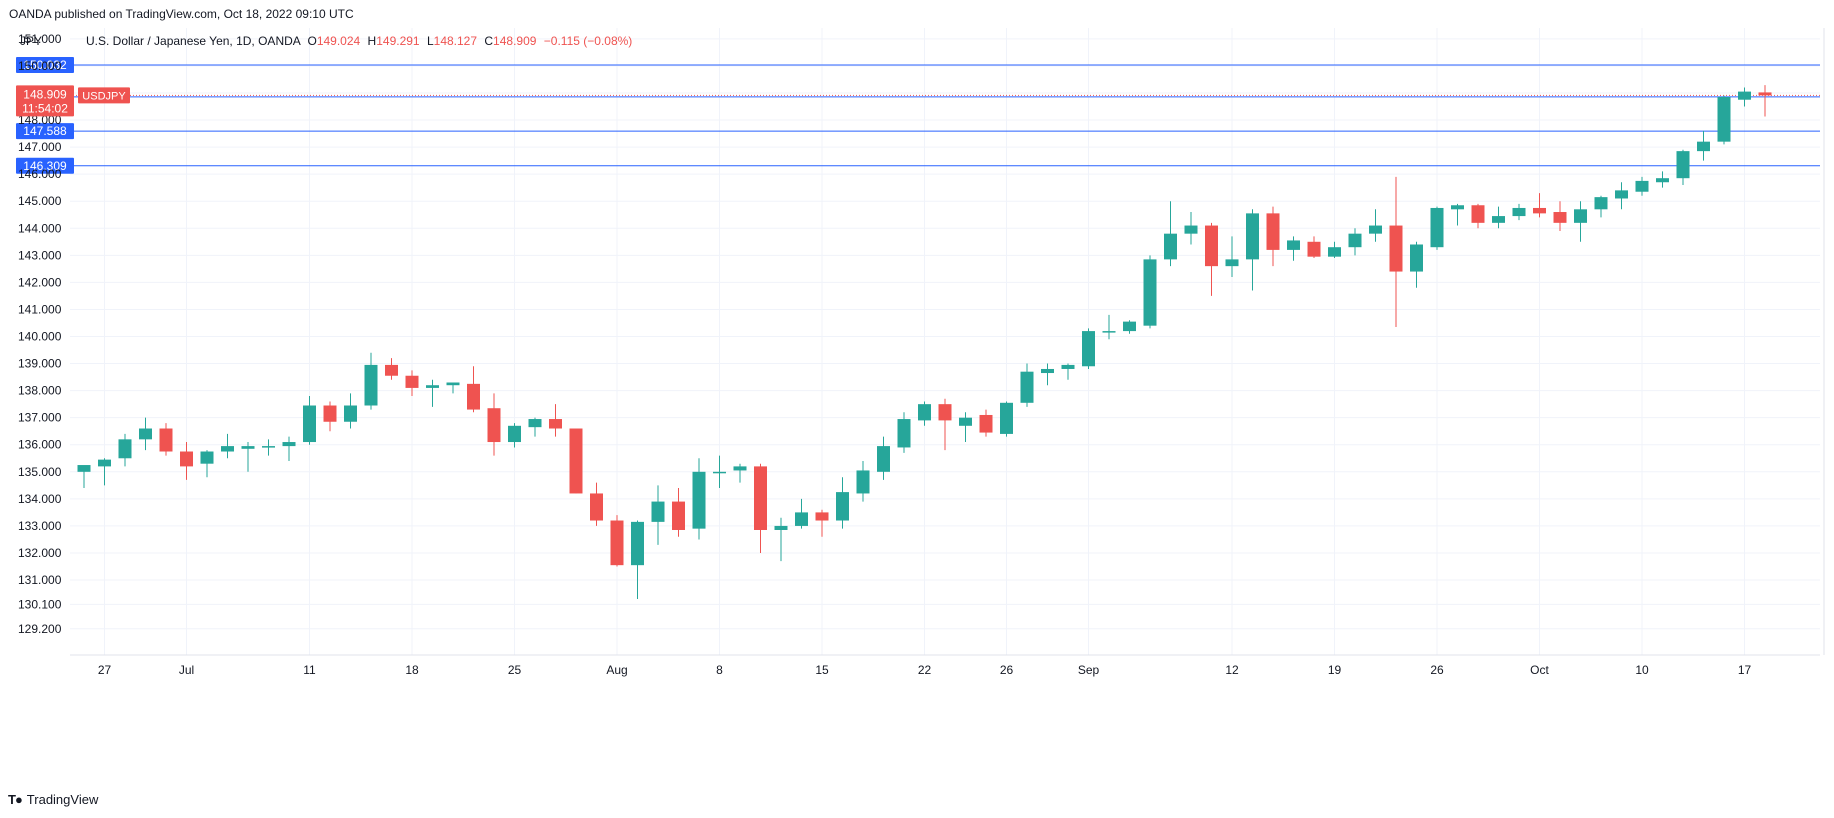 Image resolution: width=1834 pixels, height=818 pixels. I want to click on tradingview-logo-icon: T●, so click(15, 799).